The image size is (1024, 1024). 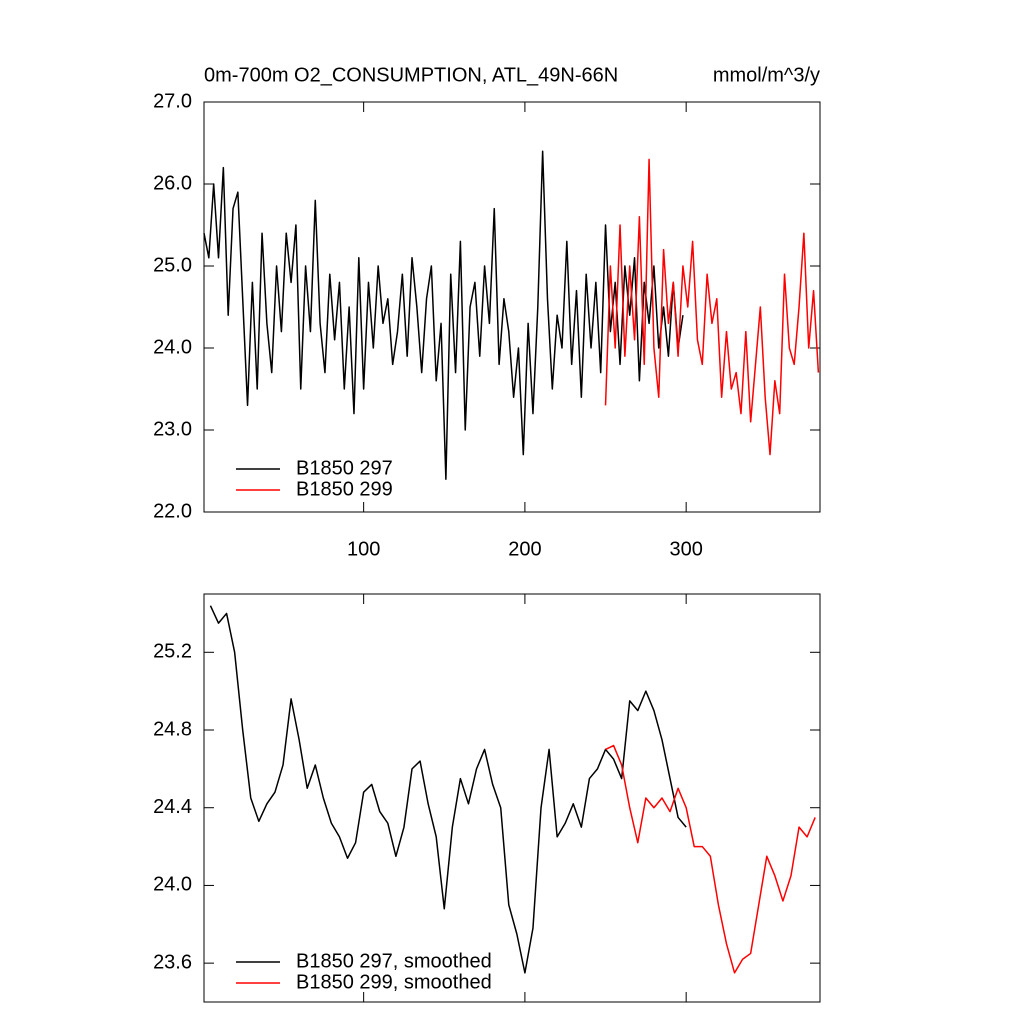 What do you see at coordinates (172, 511) in the screenshot?
I see `y-tick-label: 22.0` at bounding box center [172, 511].